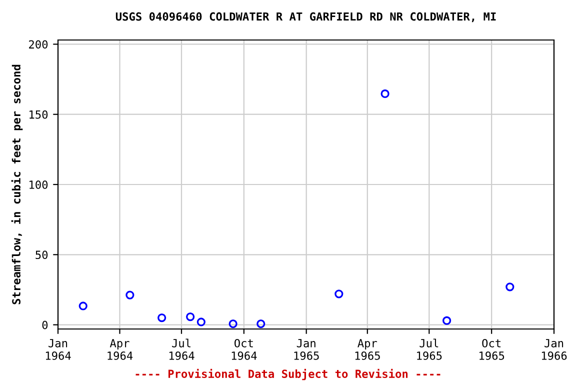  Describe the element at coordinates (39, 184) in the screenshot. I see `y-tick-label: 100` at that location.